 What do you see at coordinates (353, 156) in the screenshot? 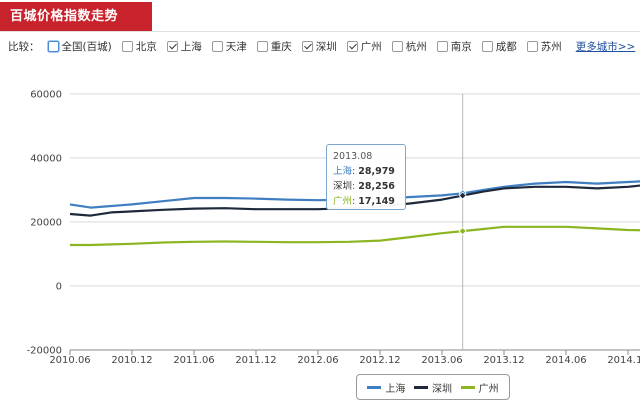
I see `tooltip-date: 2013.08` at bounding box center [353, 156].